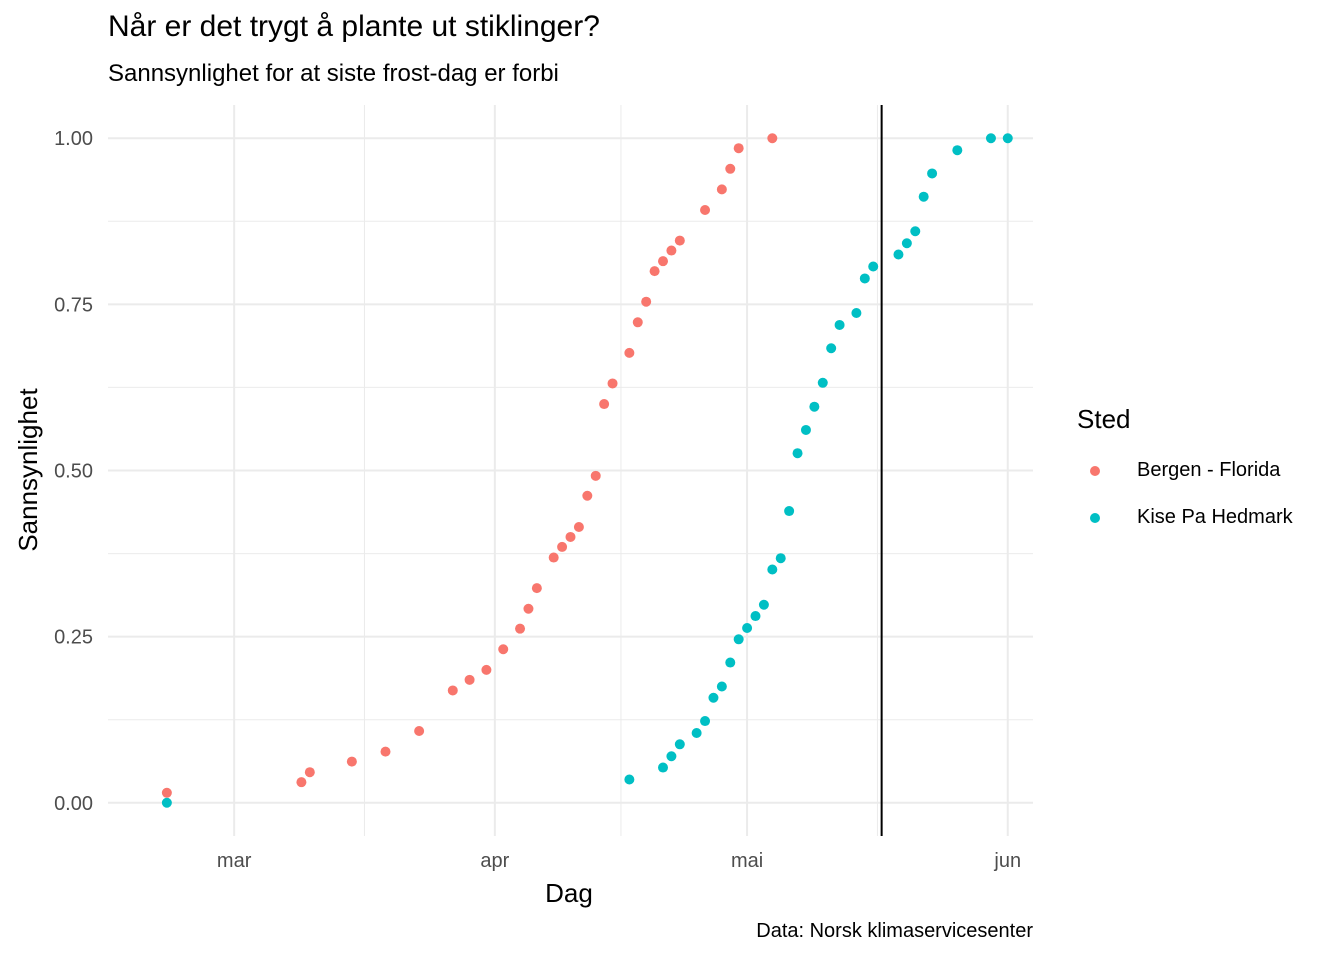  What do you see at coordinates (1095, 517) in the screenshot?
I see `legend-key-kise` at bounding box center [1095, 517].